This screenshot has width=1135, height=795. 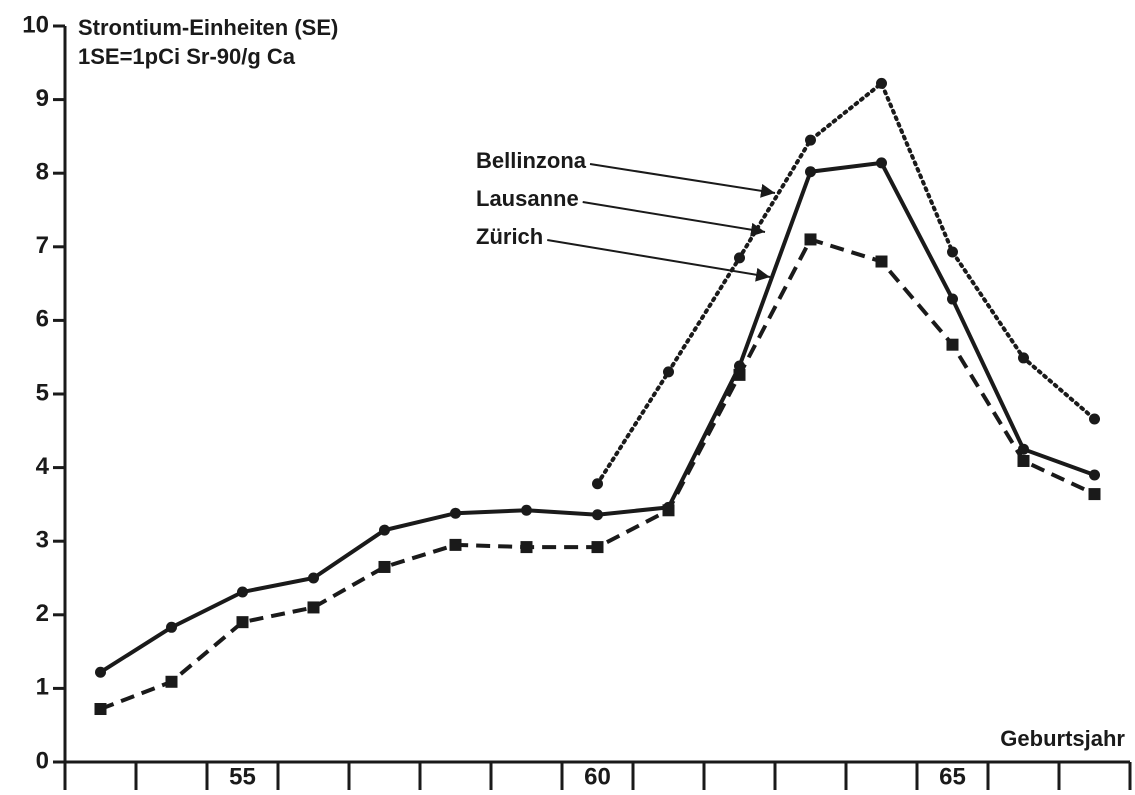 What do you see at coordinates (42, 172) in the screenshot?
I see `y-tick-label: 8` at bounding box center [42, 172].